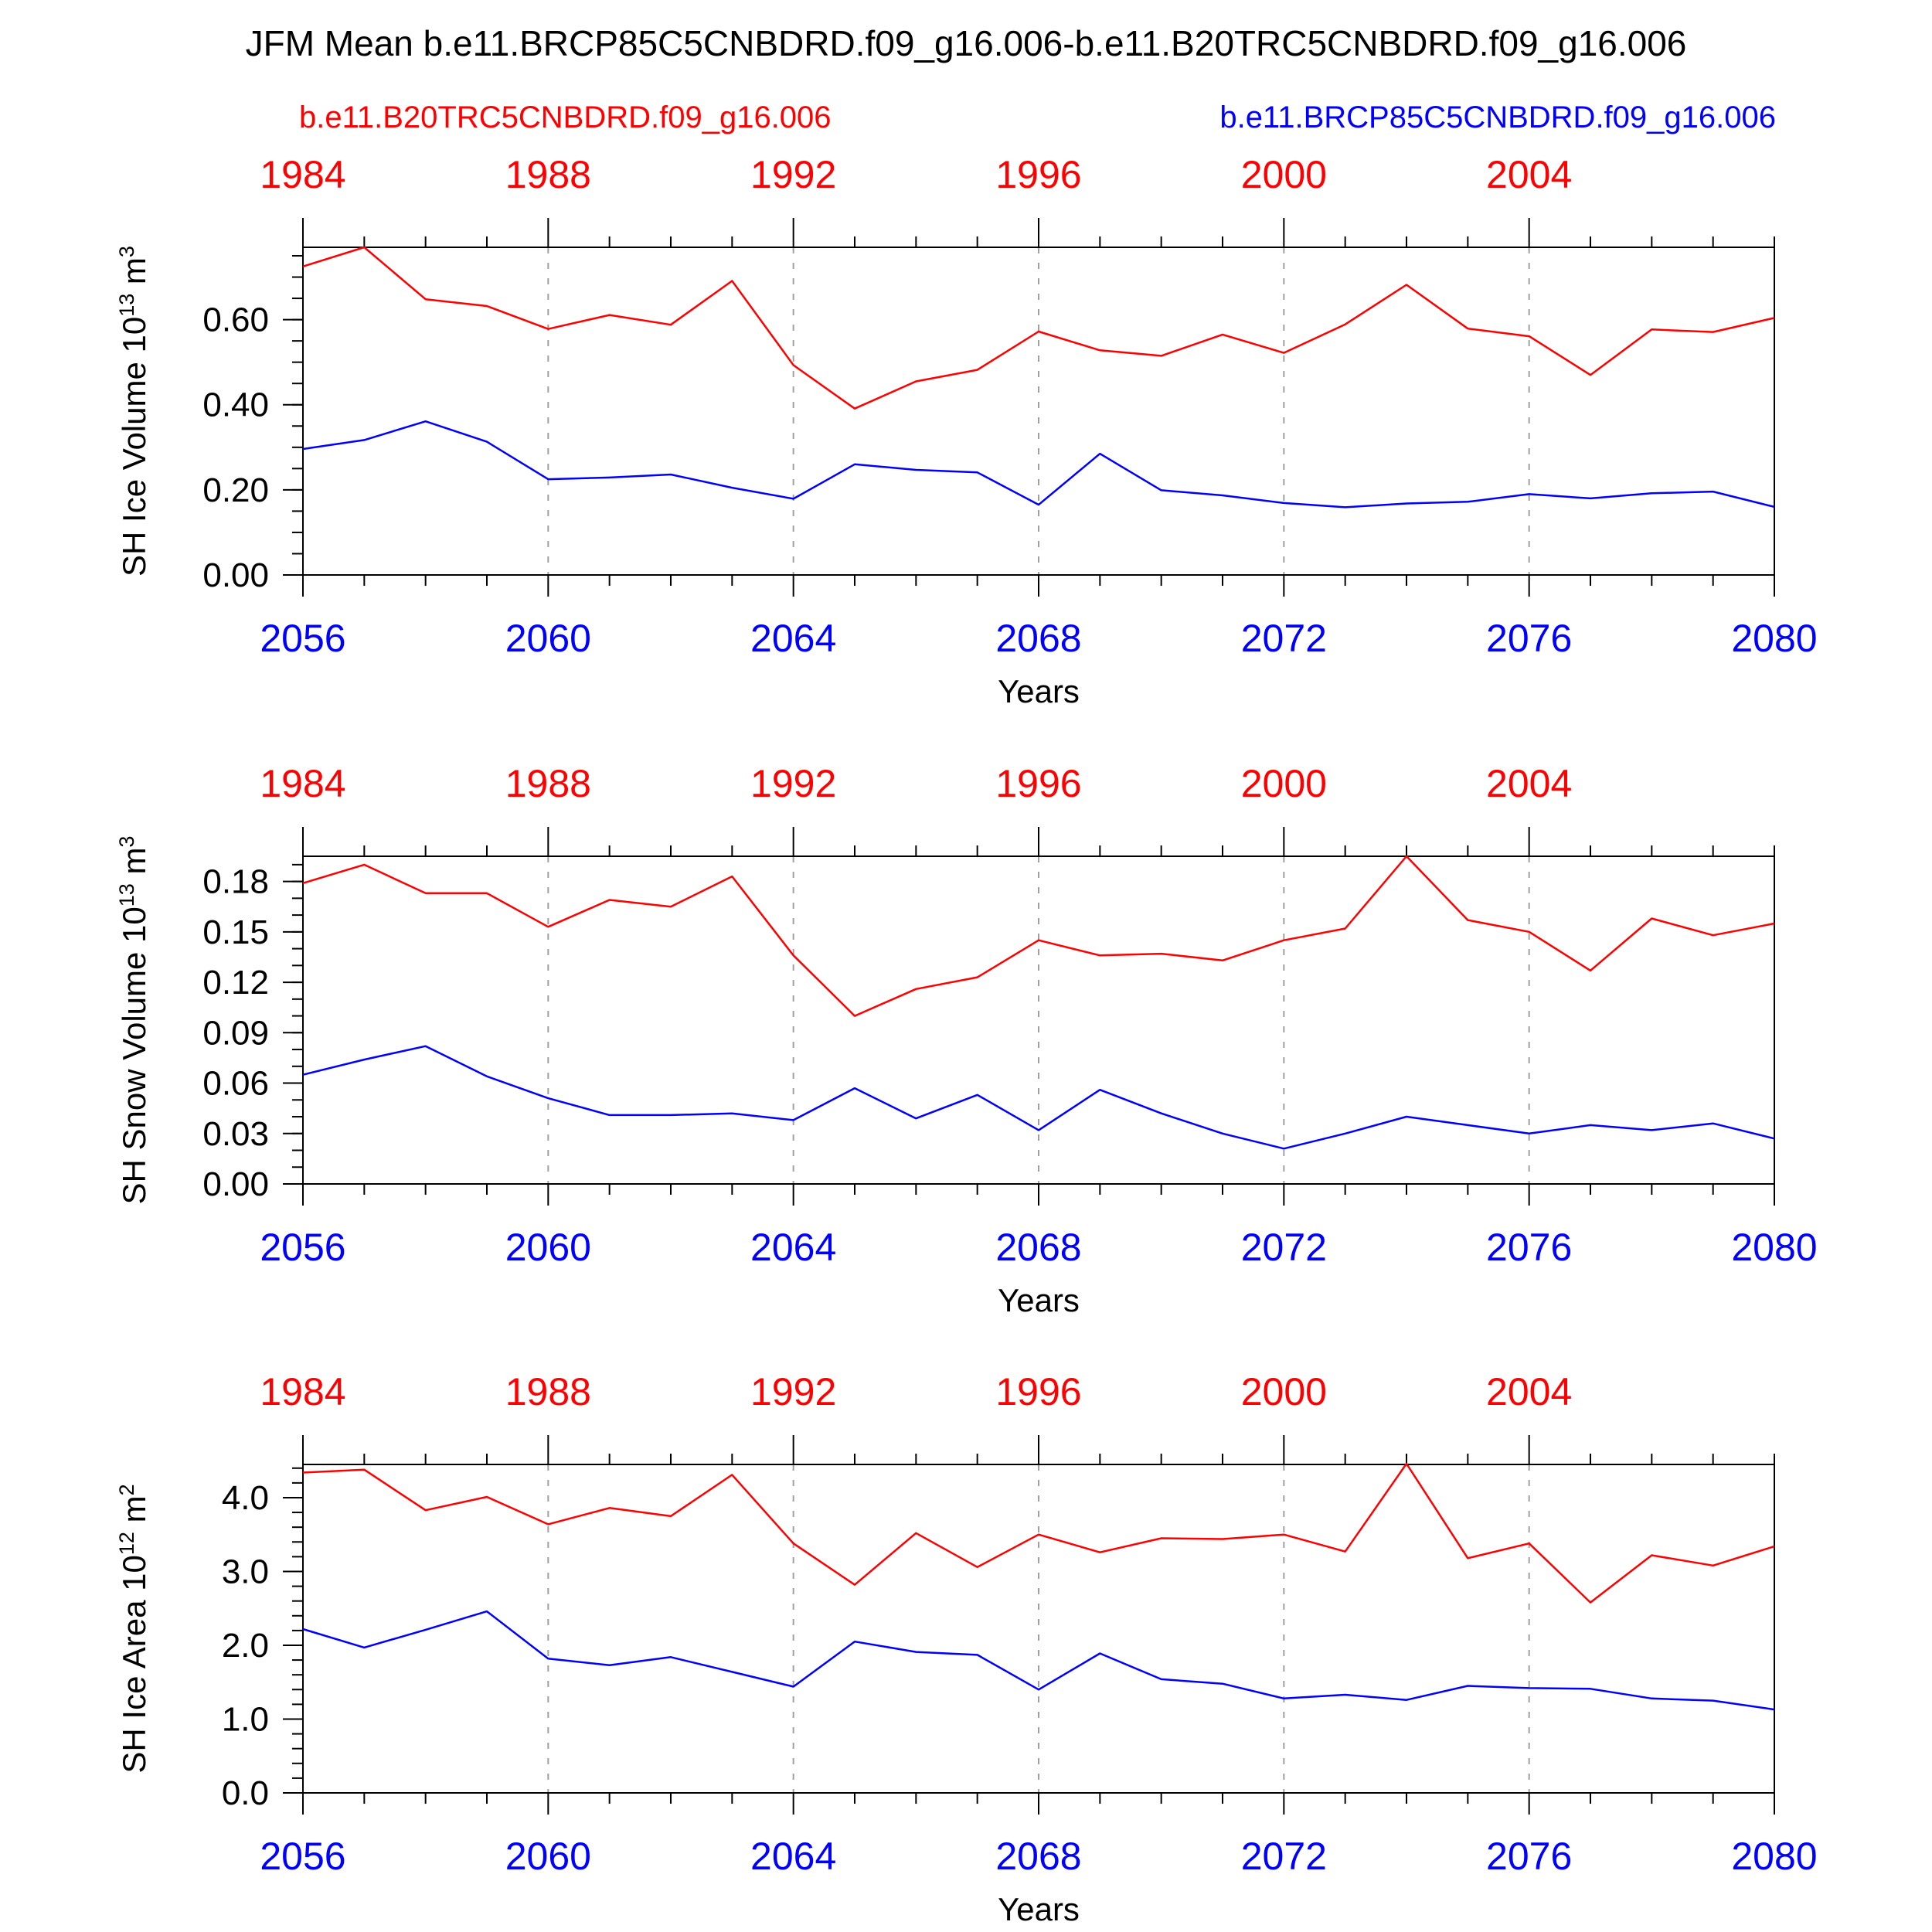 The width and height of the screenshot is (1932, 1932). What do you see at coordinates (246, 1793) in the screenshot?
I see `y-tick-label: 0.0` at bounding box center [246, 1793].